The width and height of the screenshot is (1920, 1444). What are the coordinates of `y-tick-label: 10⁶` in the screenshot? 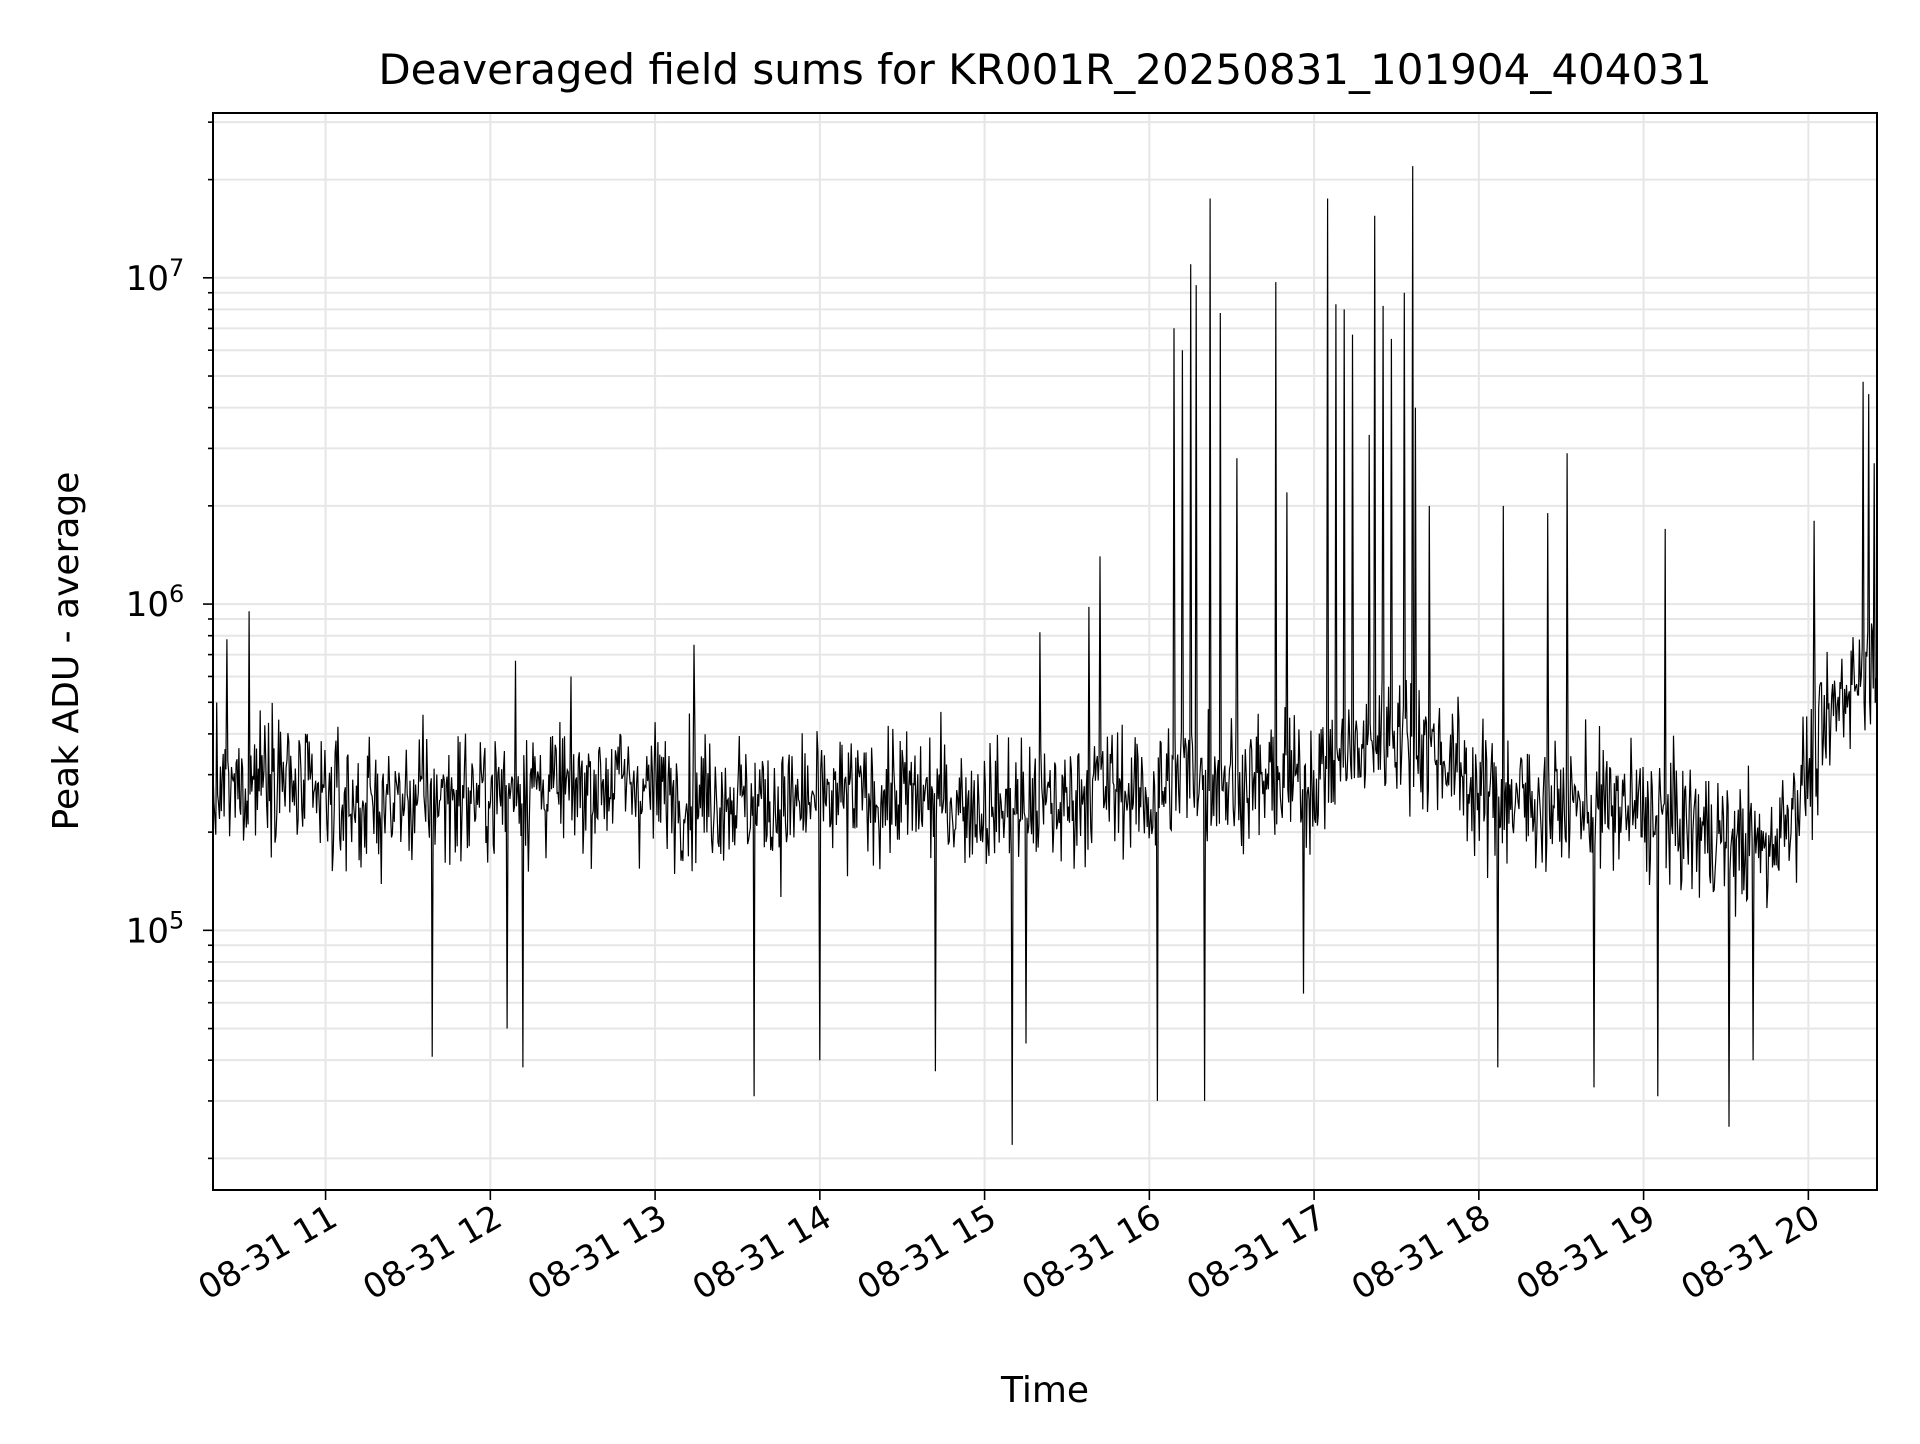 It's located at (155, 602).